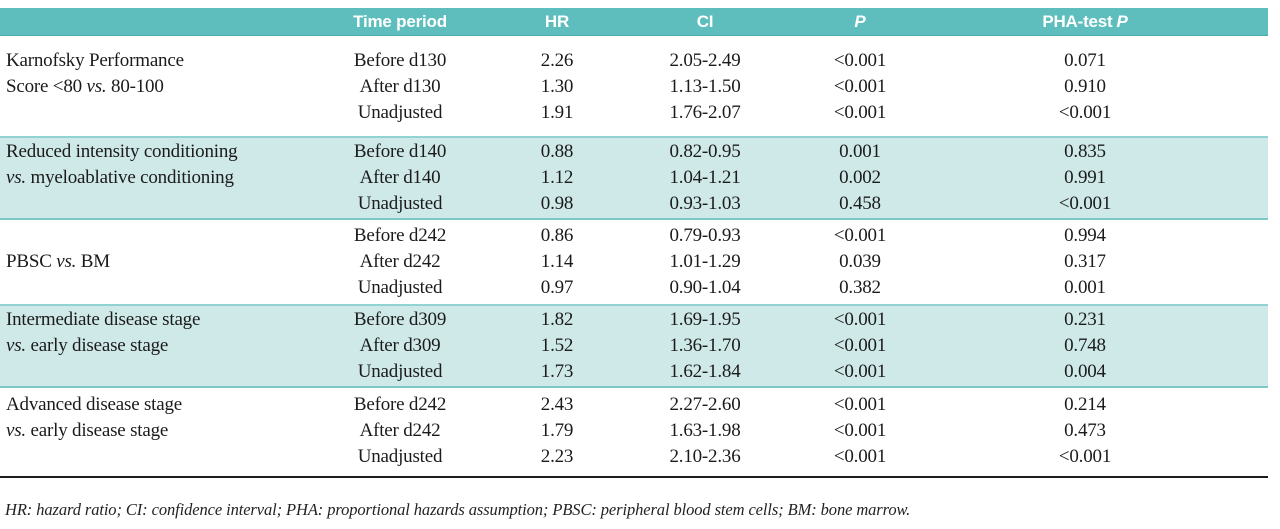  What do you see at coordinates (557, 235) in the screenshot?
I see `hr-cell: 0.86` at bounding box center [557, 235].